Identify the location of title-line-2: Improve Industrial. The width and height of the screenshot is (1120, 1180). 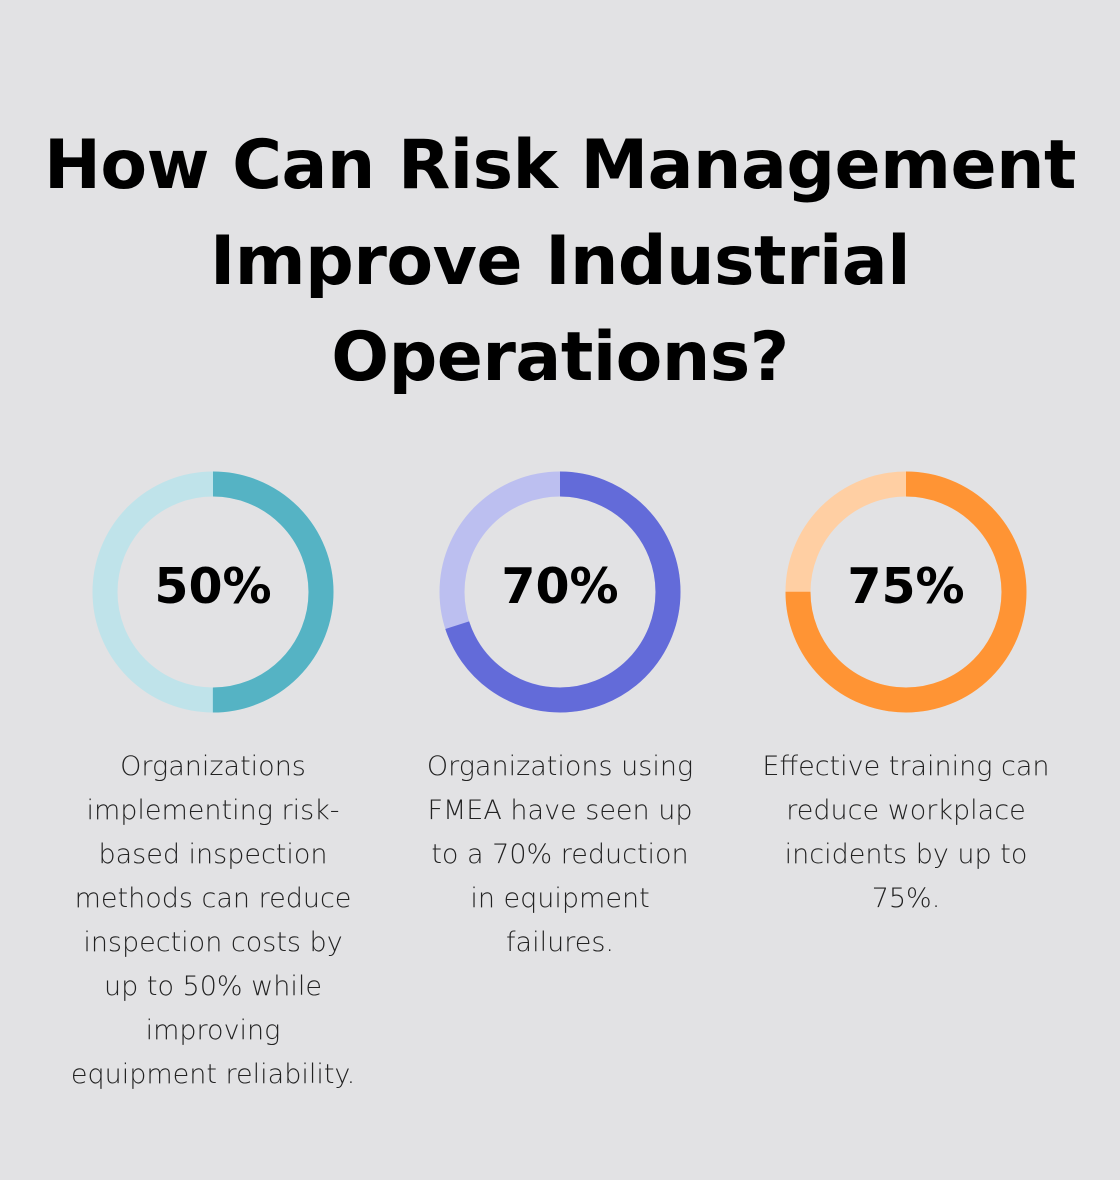
(560, 261).